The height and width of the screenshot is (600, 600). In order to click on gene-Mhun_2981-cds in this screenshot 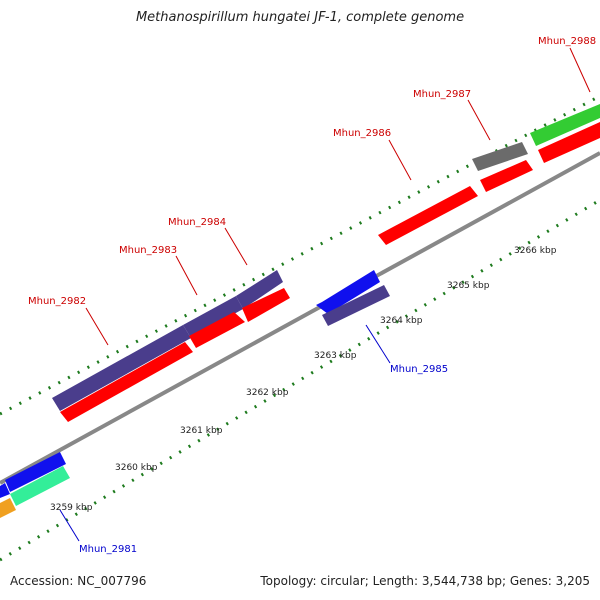, I will do `click(35, 472)`.